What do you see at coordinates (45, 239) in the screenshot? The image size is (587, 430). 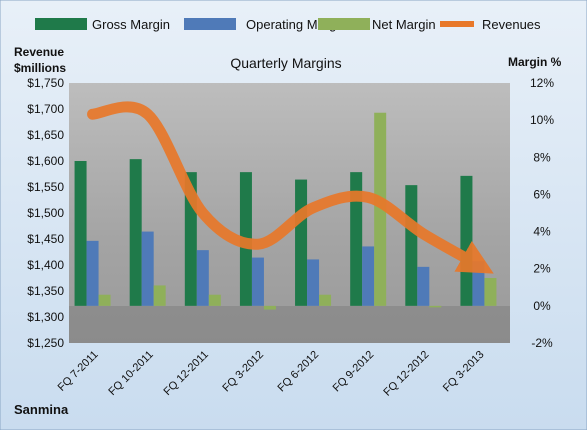 I see `left-tick-label: $1,450` at bounding box center [45, 239].